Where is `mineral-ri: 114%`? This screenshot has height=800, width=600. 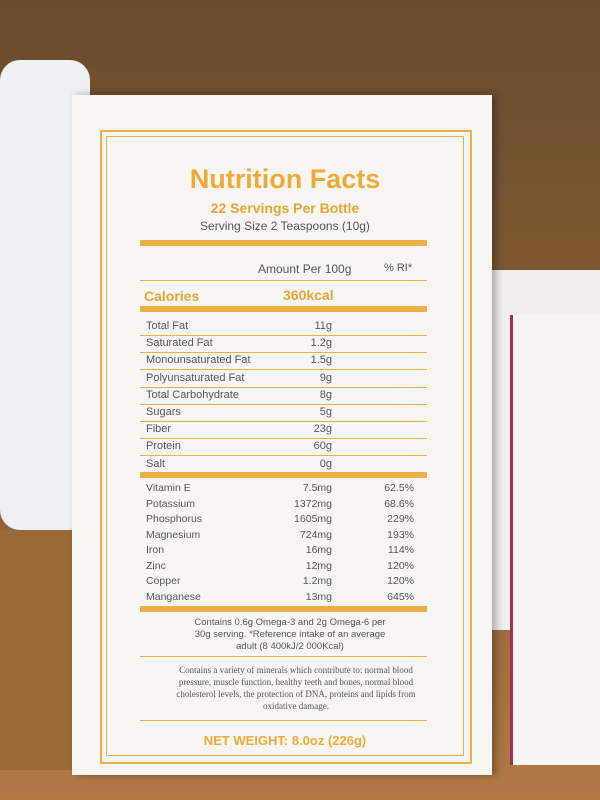 mineral-ri: 114% is located at coordinates (400, 550).